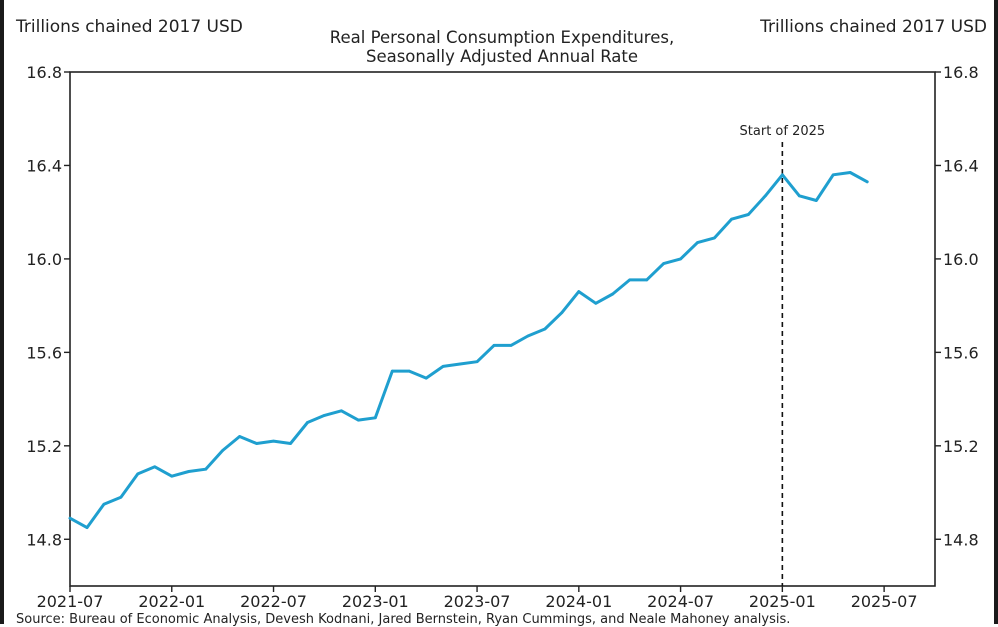 This screenshot has height=627, width=998. I want to click on left-axis-unit-label: Trillions chained 2017 USD, so click(129, 27).